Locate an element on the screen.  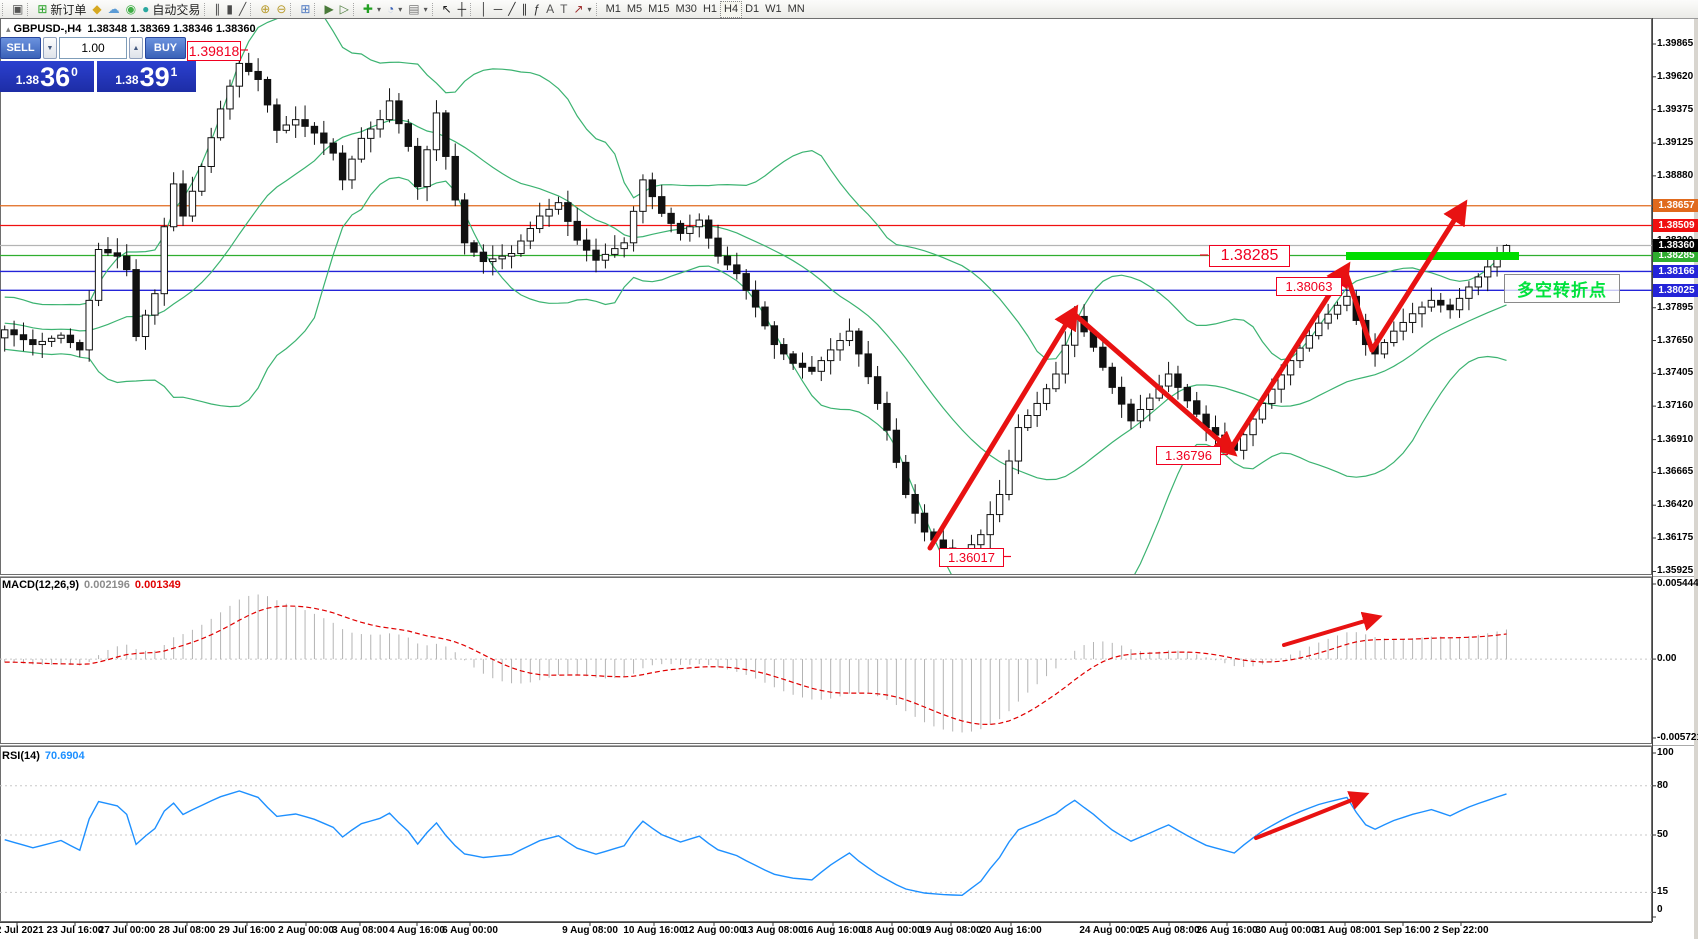
templates-button-icon: ▤ is located at coordinates (414, 9).